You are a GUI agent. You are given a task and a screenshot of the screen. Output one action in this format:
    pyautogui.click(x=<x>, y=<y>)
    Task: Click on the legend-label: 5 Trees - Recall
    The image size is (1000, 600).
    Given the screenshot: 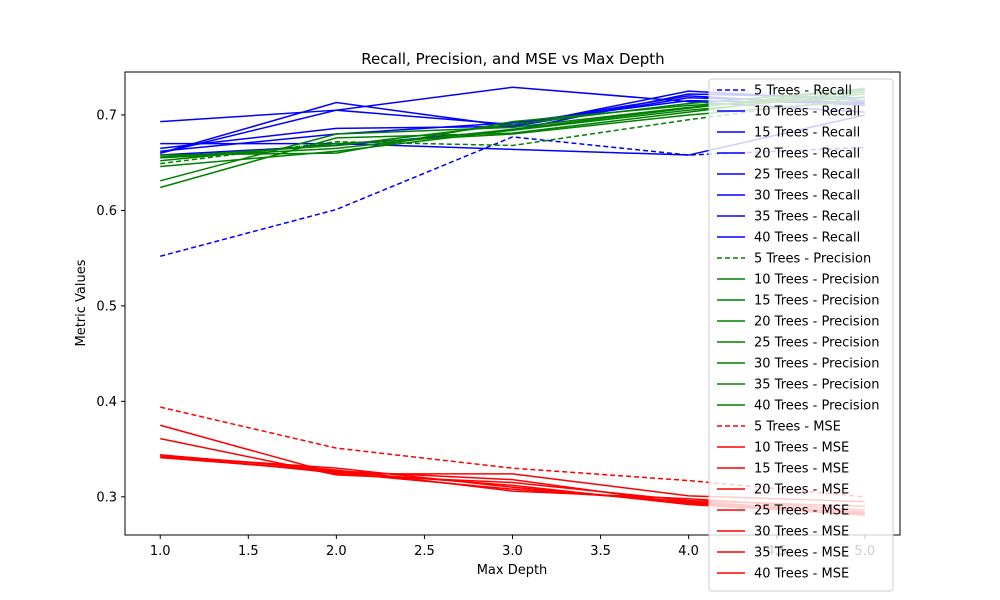 What is the action you would take?
    pyautogui.click(x=803, y=91)
    